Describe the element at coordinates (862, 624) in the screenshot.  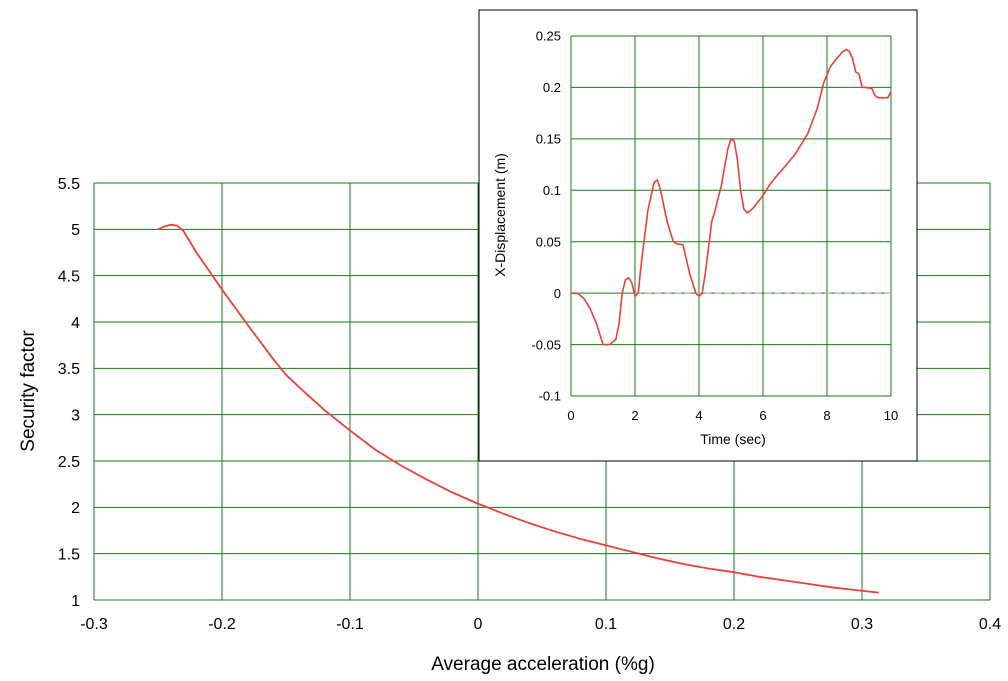
I see `x-tick-label: 0.3` at that location.